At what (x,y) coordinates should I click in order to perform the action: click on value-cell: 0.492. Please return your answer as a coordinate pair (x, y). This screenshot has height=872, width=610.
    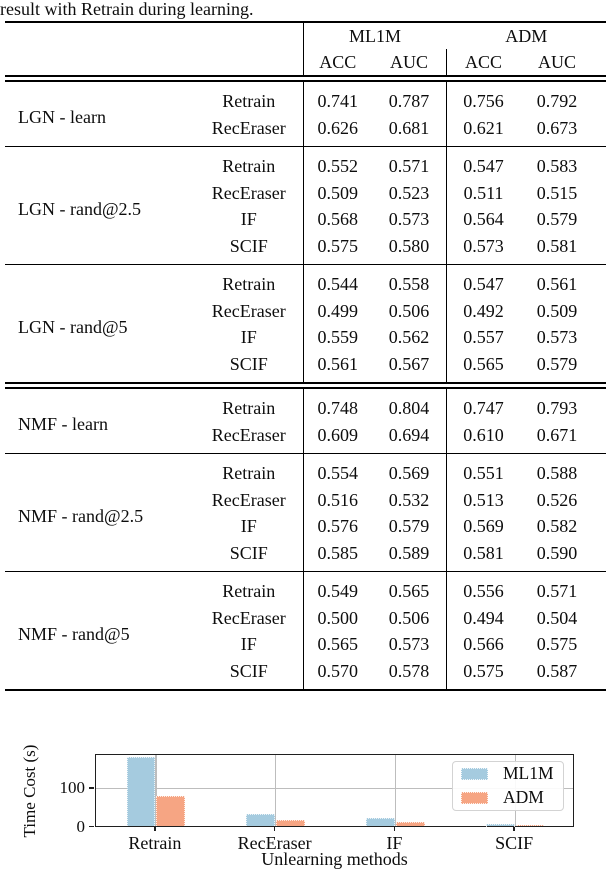
    Looking at the image, I should click on (483, 310).